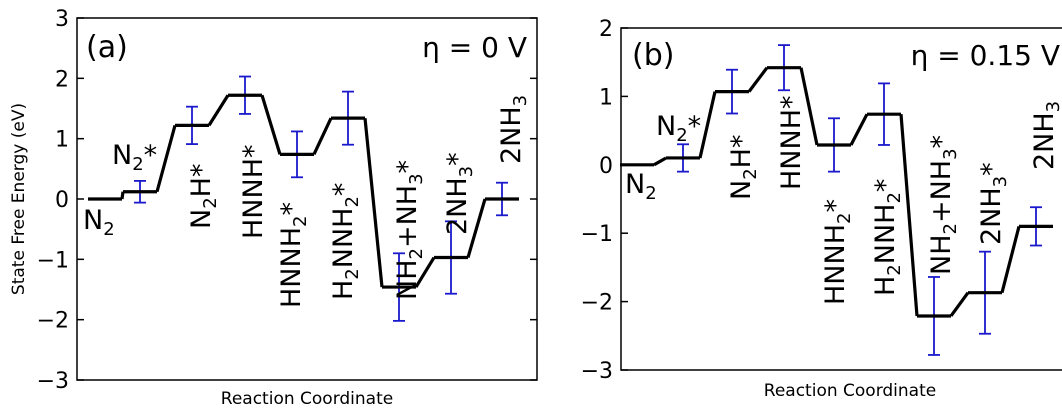 This screenshot has height=408, width=1062. Describe the element at coordinates (62, 19) in the screenshot. I see `y-tick-label: 3` at that location.